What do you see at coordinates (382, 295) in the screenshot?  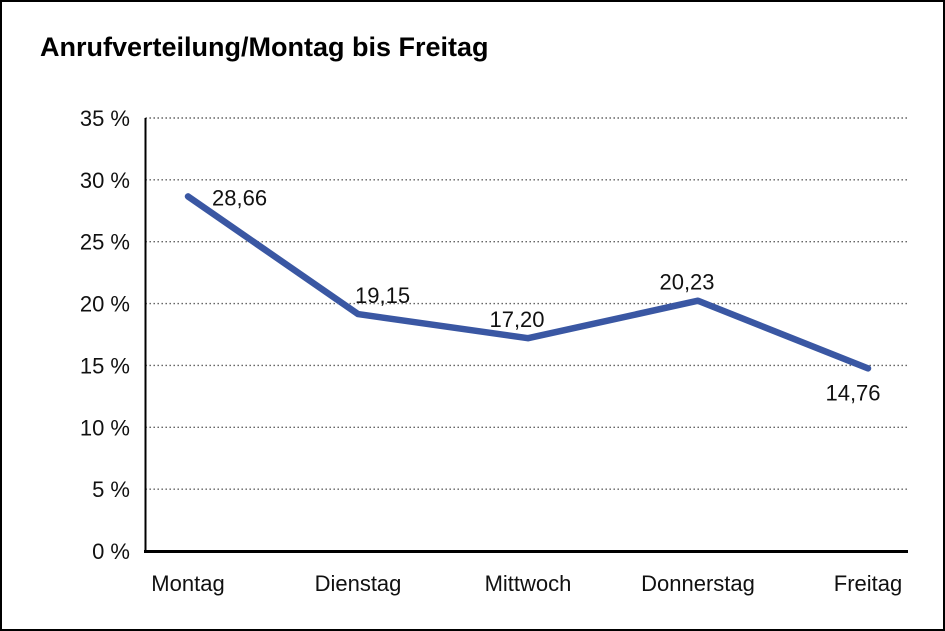 I see `data-point-label: 19,15` at bounding box center [382, 295].